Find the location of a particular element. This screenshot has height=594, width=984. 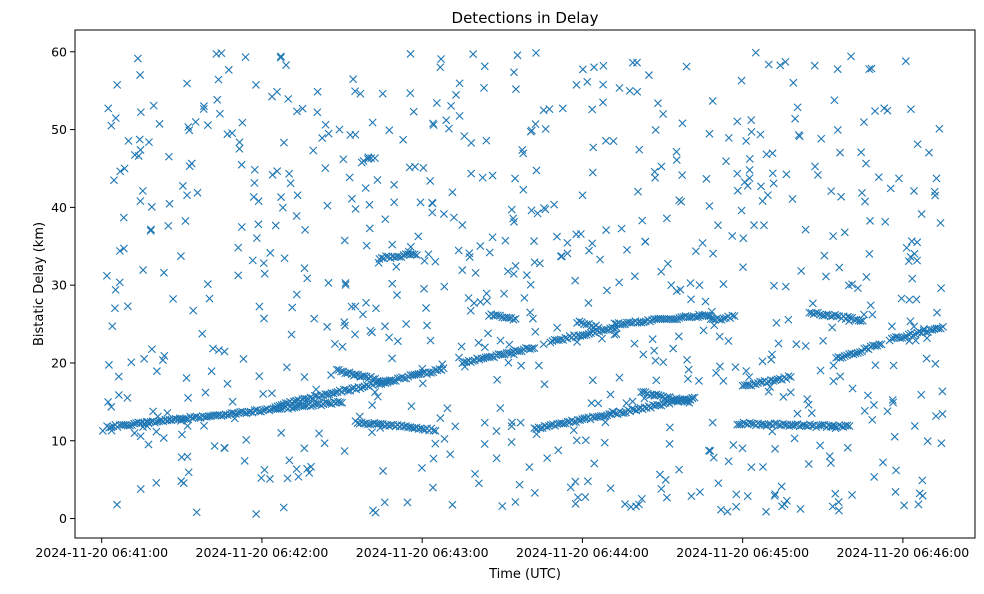

y-axis-label: Bistatic Delay (km) is located at coordinates (39, 284).